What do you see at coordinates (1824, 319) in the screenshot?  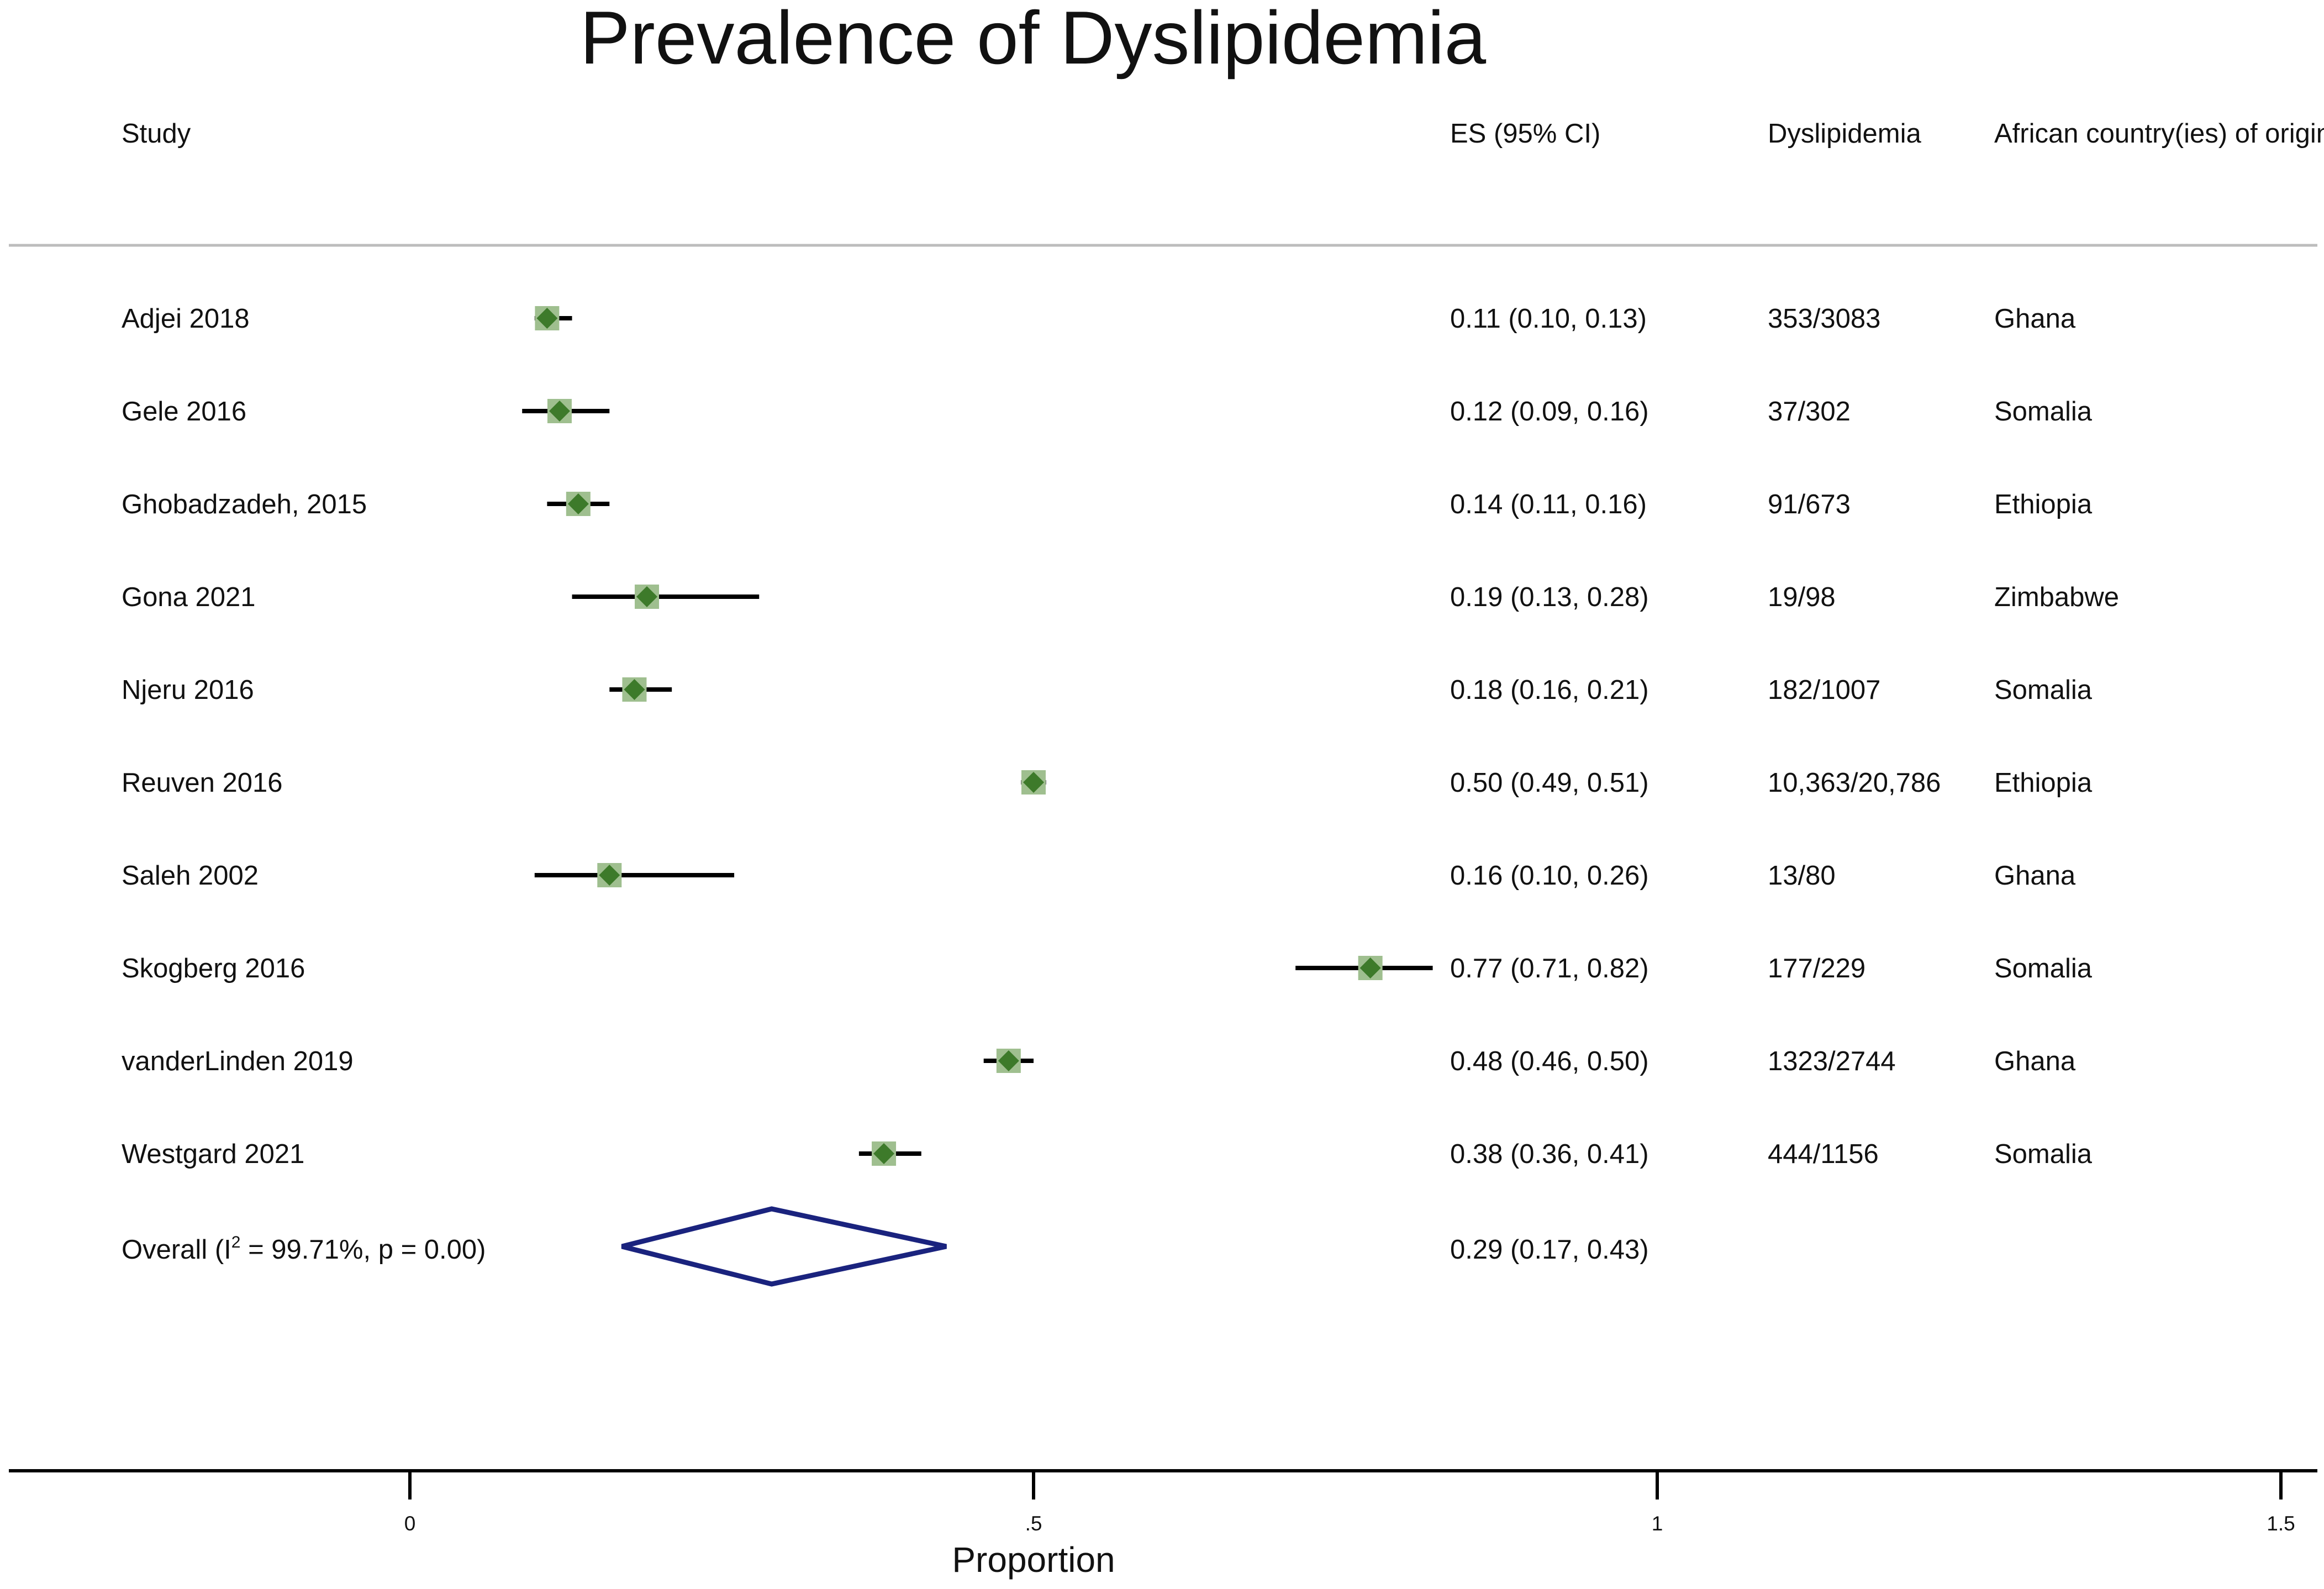 I see `study-cases: 353/3083` at bounding box center [1824, 319].